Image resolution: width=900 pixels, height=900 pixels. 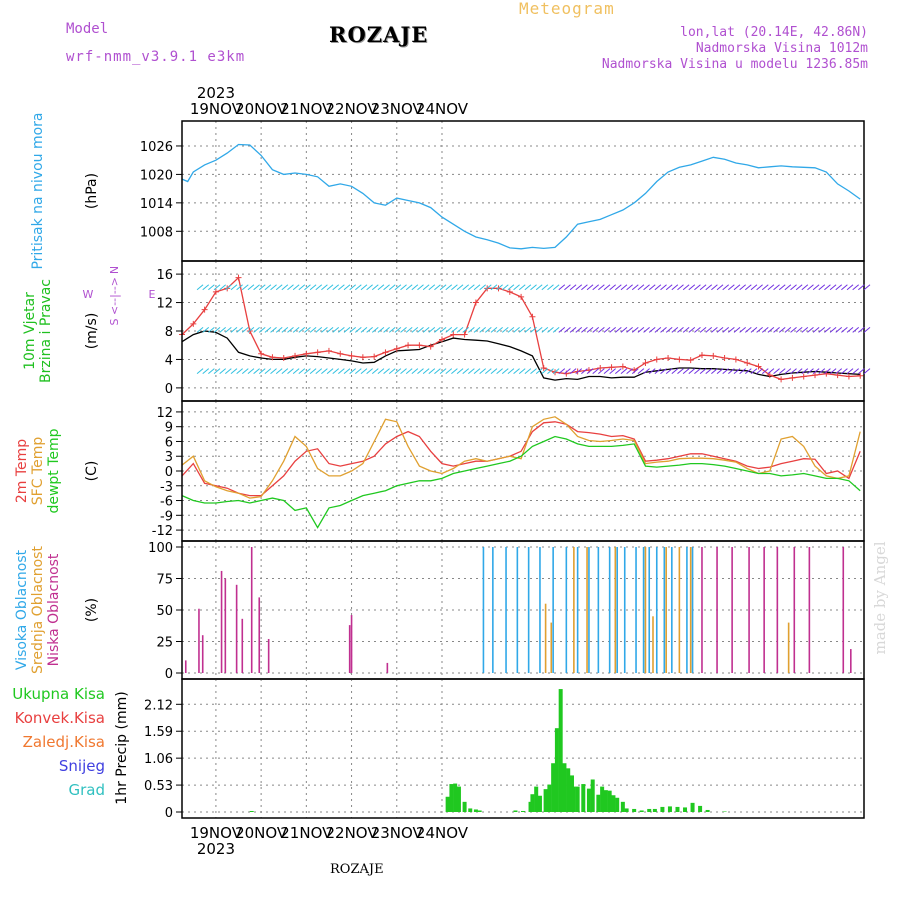 What do you see at coordinates (58, 694) in the screenshot?
I see `precip-legend-label: Ukupna Kisa` at bounding box center [58, 694].